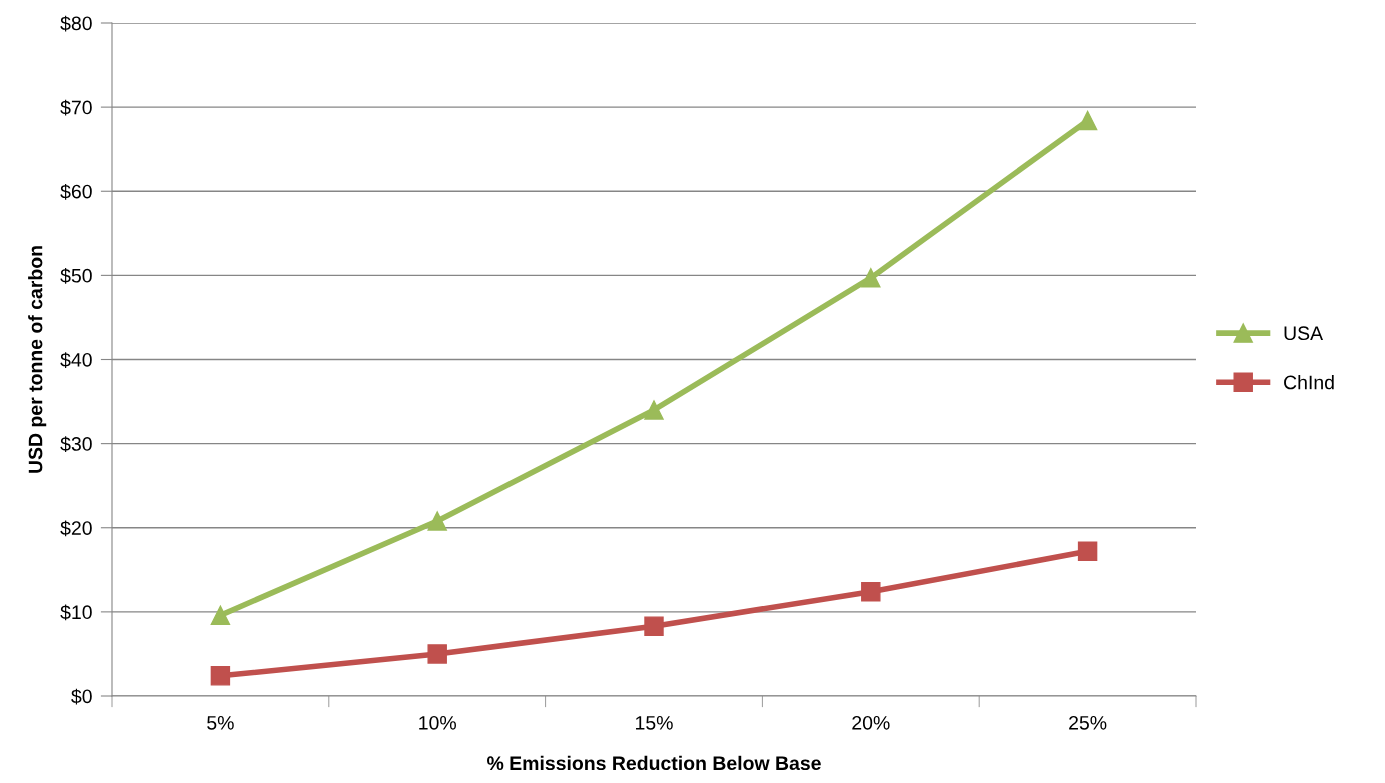 This screenshot has width=1385, height=783. Describe the element at coordinates (76, 612) in the screenshot. I see `y-tick-label: $10` at that location.